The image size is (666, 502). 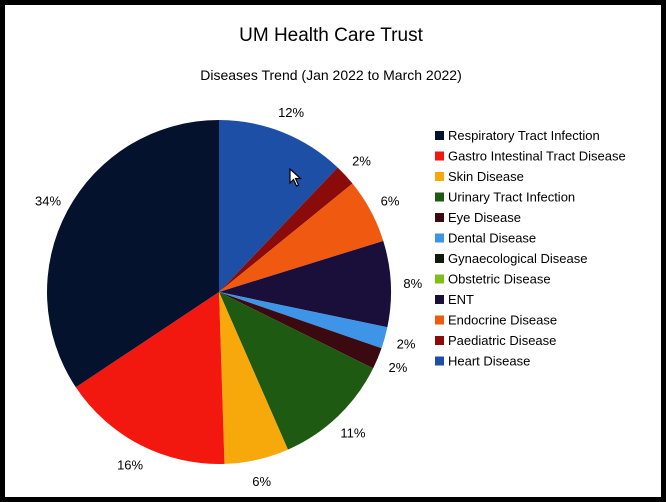 I want to click on mouse-pointer-icon, so click(x=296, y=177).